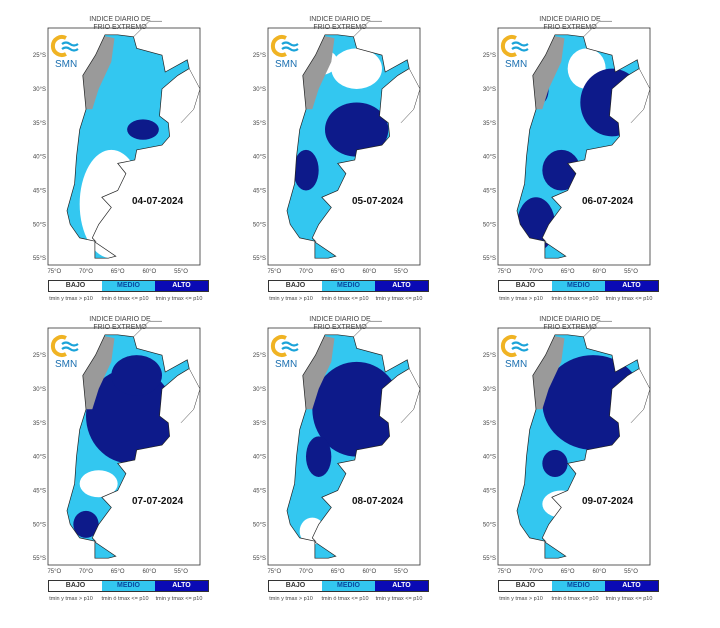 This screenshot has width=720, height=628. What do you see at coordinates (629, 599) in the screenshot?
I see `legend-desc: tmin y tmax <= p10` at bounding box center [629, 599].